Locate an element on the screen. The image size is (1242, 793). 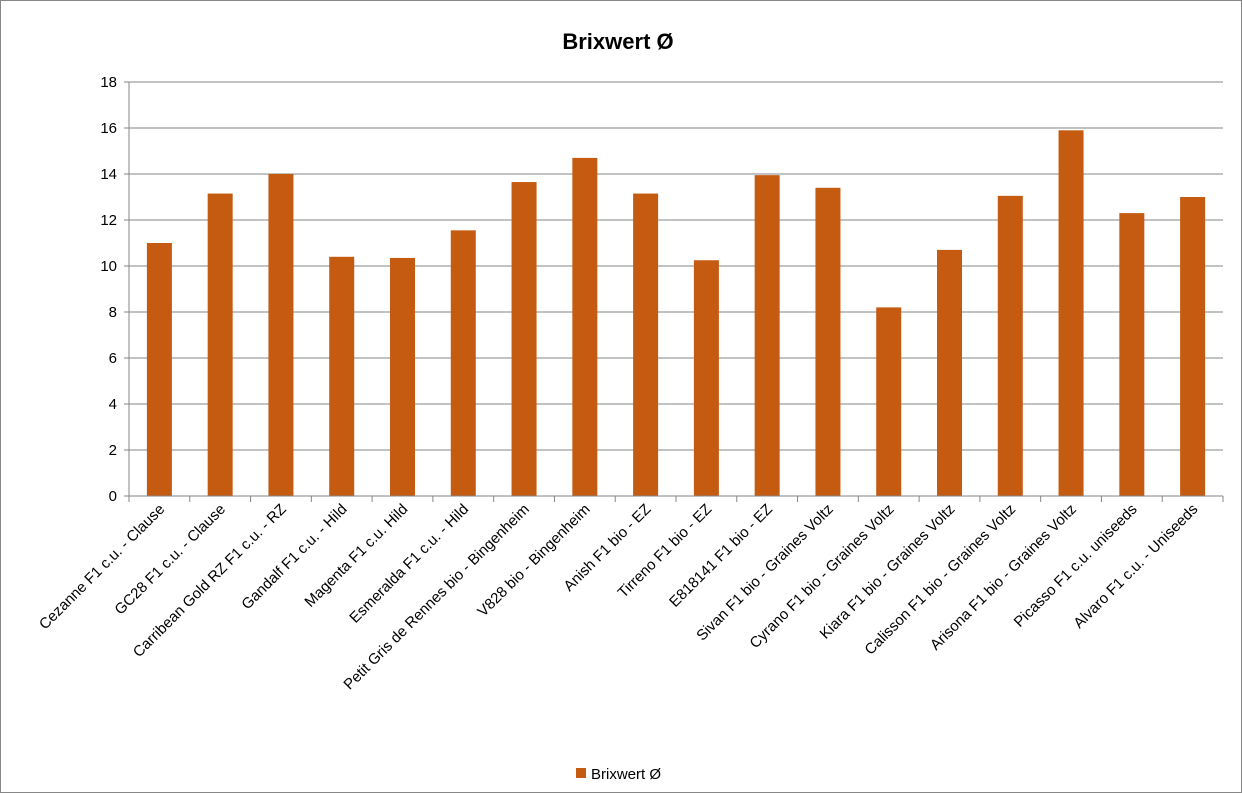
x-tick-label: Alvaro F1 c.u. - Uniseeds is located at coordinates (1135, 566).